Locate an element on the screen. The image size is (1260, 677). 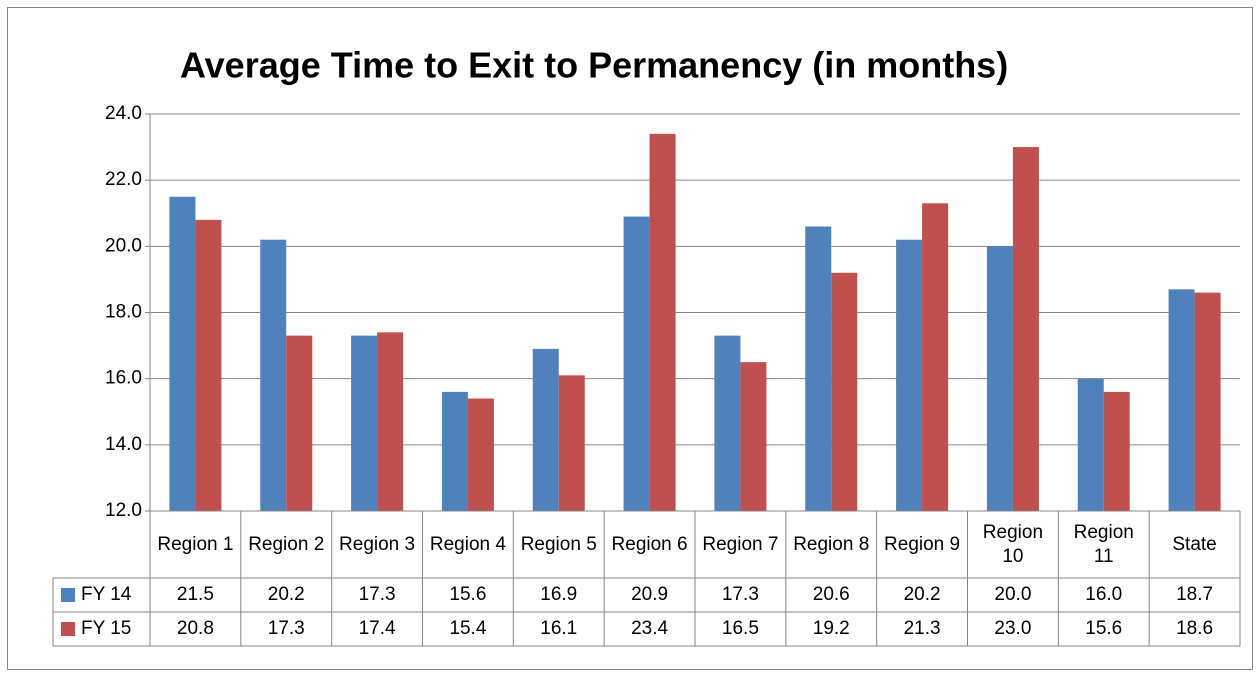
legend-label: FY 14 is located at coordinates (106, 594).